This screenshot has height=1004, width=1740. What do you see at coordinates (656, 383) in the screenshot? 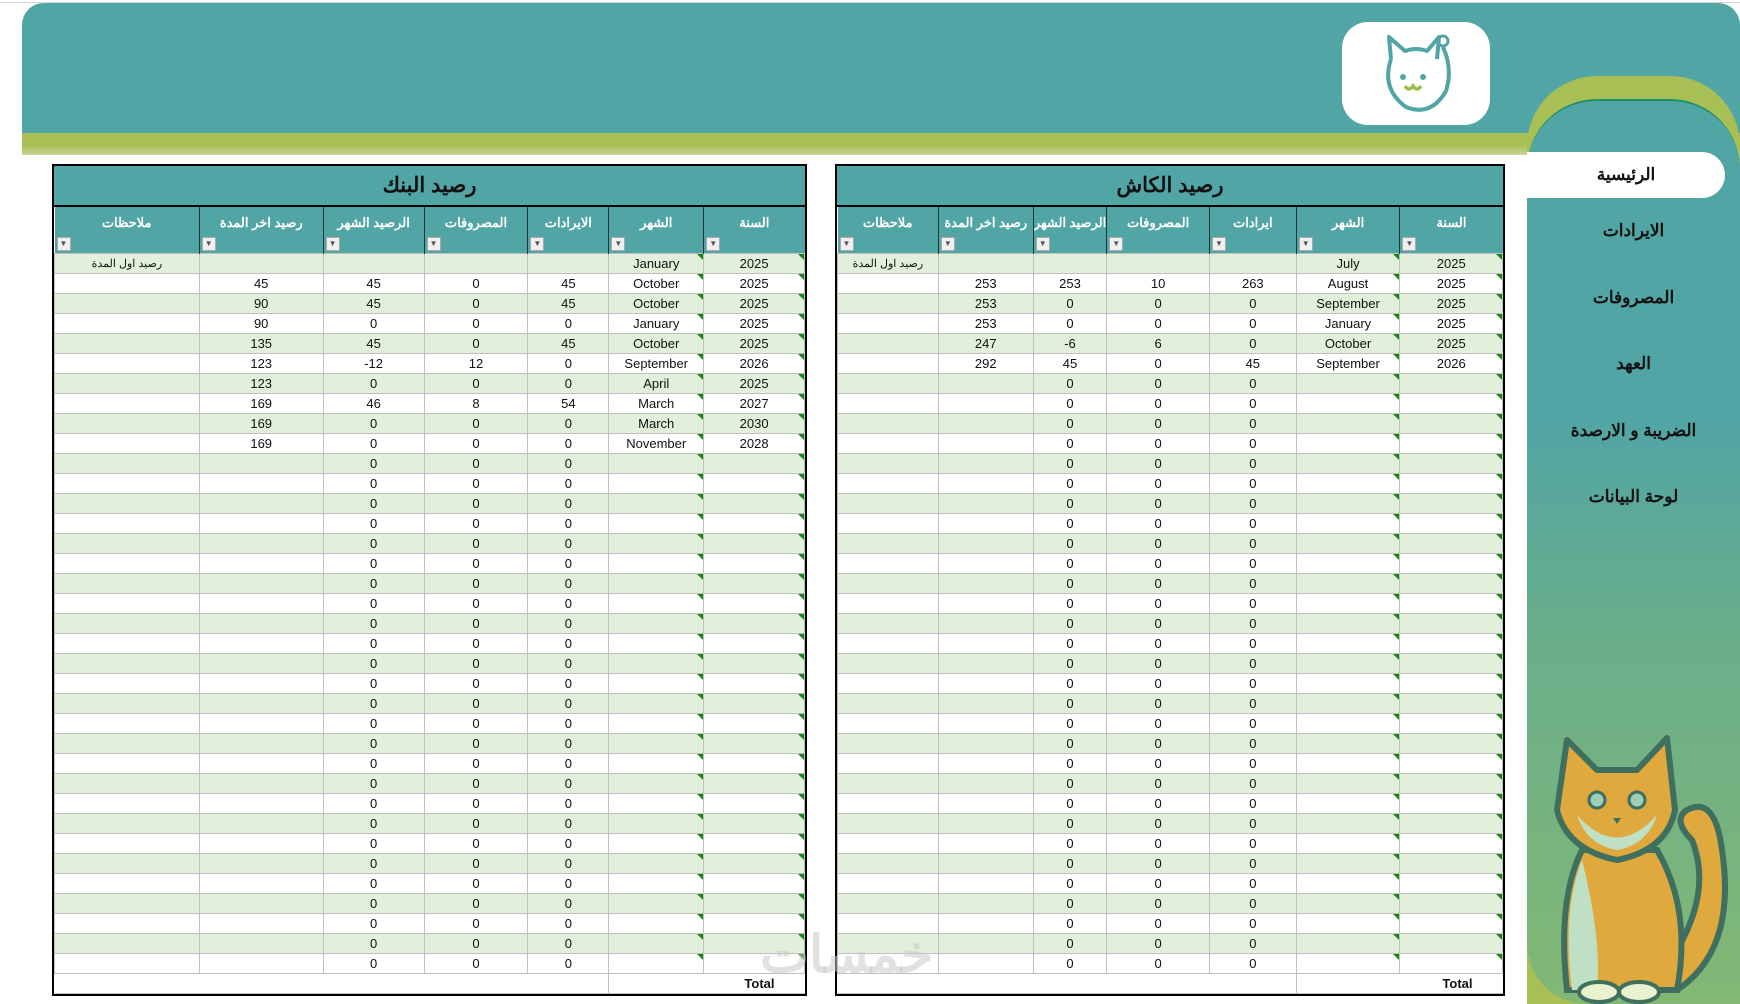
I see `cell-month: April` at bounding box center [656, 383].